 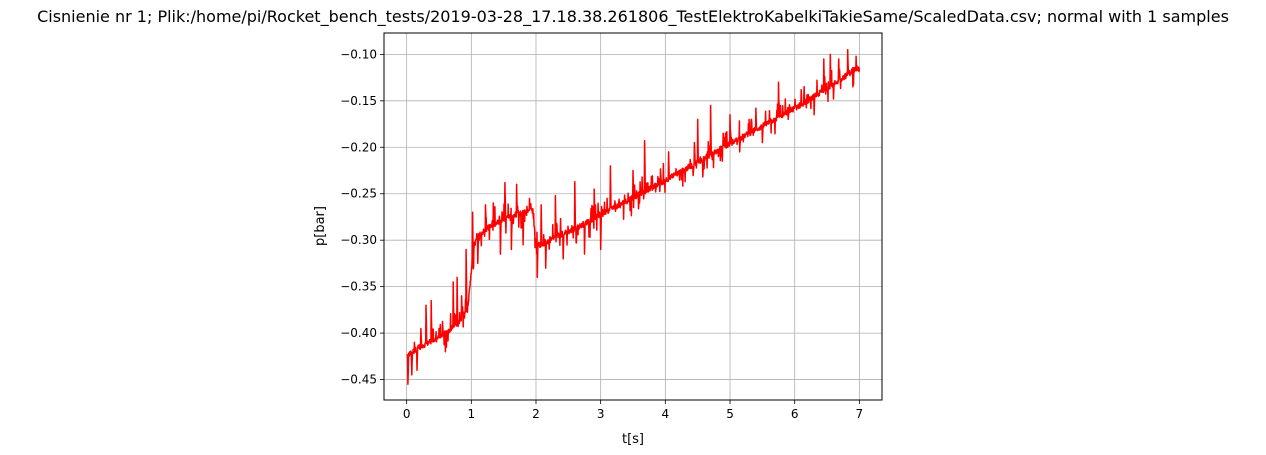 What do you see at coordinates (358, 147) in the screenshot?
I see `y-tick-label: −0.20` at bounding box center [358, 147].